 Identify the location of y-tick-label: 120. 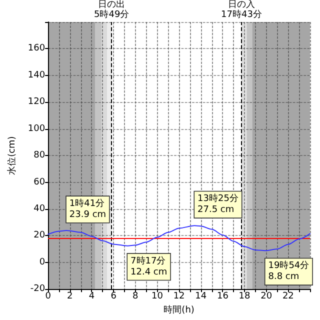
(37, 102).